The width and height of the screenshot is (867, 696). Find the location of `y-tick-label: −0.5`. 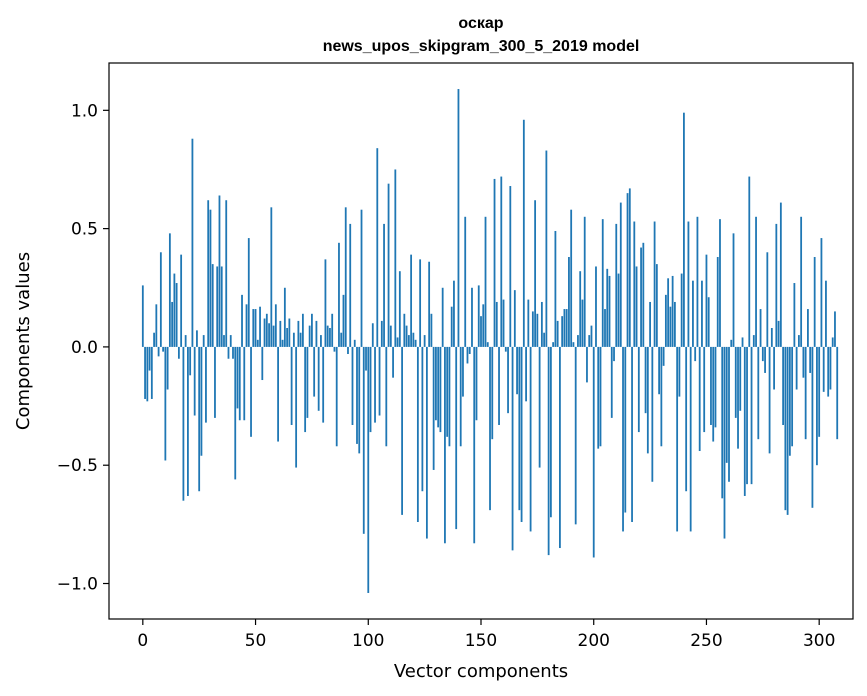

y-tick-label: −0.5 is located at coordinates (77, 466).